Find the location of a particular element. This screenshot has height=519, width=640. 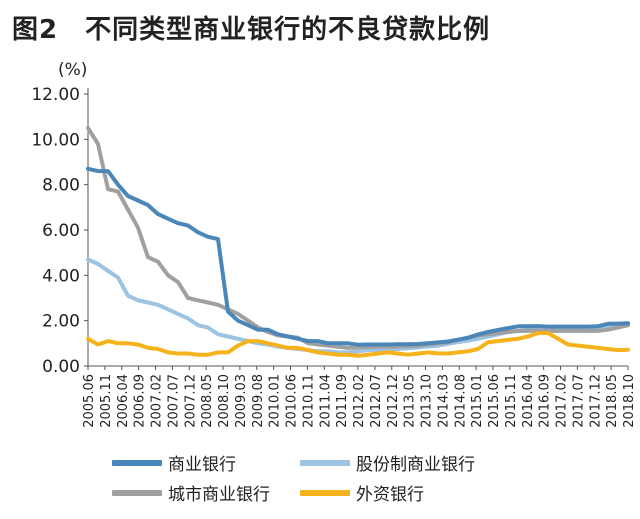

legend-swatch-commercial is located at coordinates (137, 462).